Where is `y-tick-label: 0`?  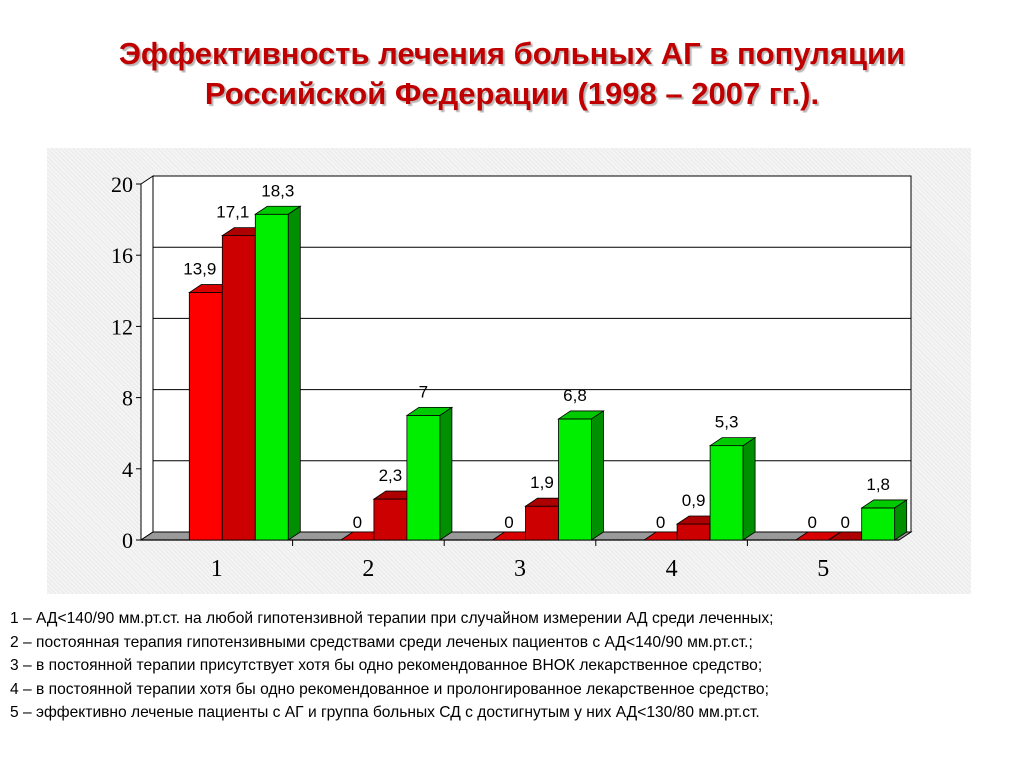 y-tick-label: 0 is located at coordinates (127, 540).